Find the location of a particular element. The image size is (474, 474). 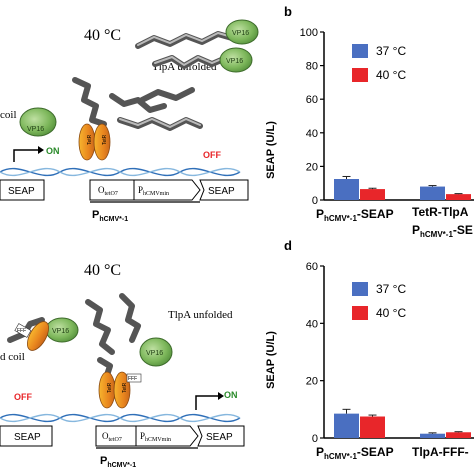

panel-a-coil-label: coil is located at coordinates (8, 115).